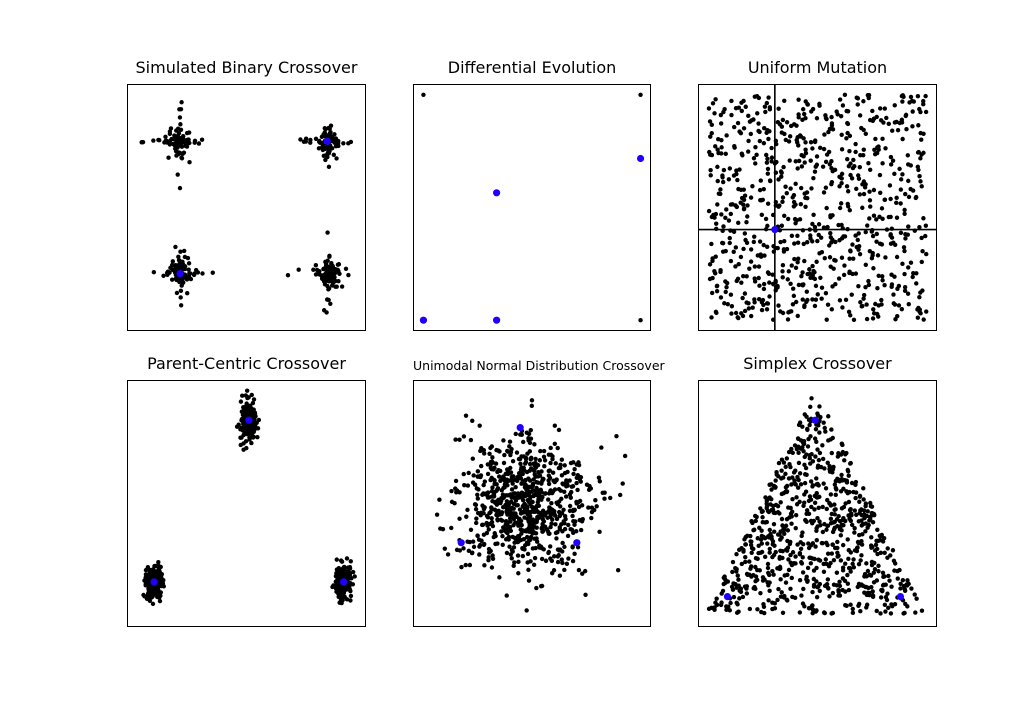 The width and height of the screenshot is (1033, 701). I want to click on plot-area, so click(817, 503).